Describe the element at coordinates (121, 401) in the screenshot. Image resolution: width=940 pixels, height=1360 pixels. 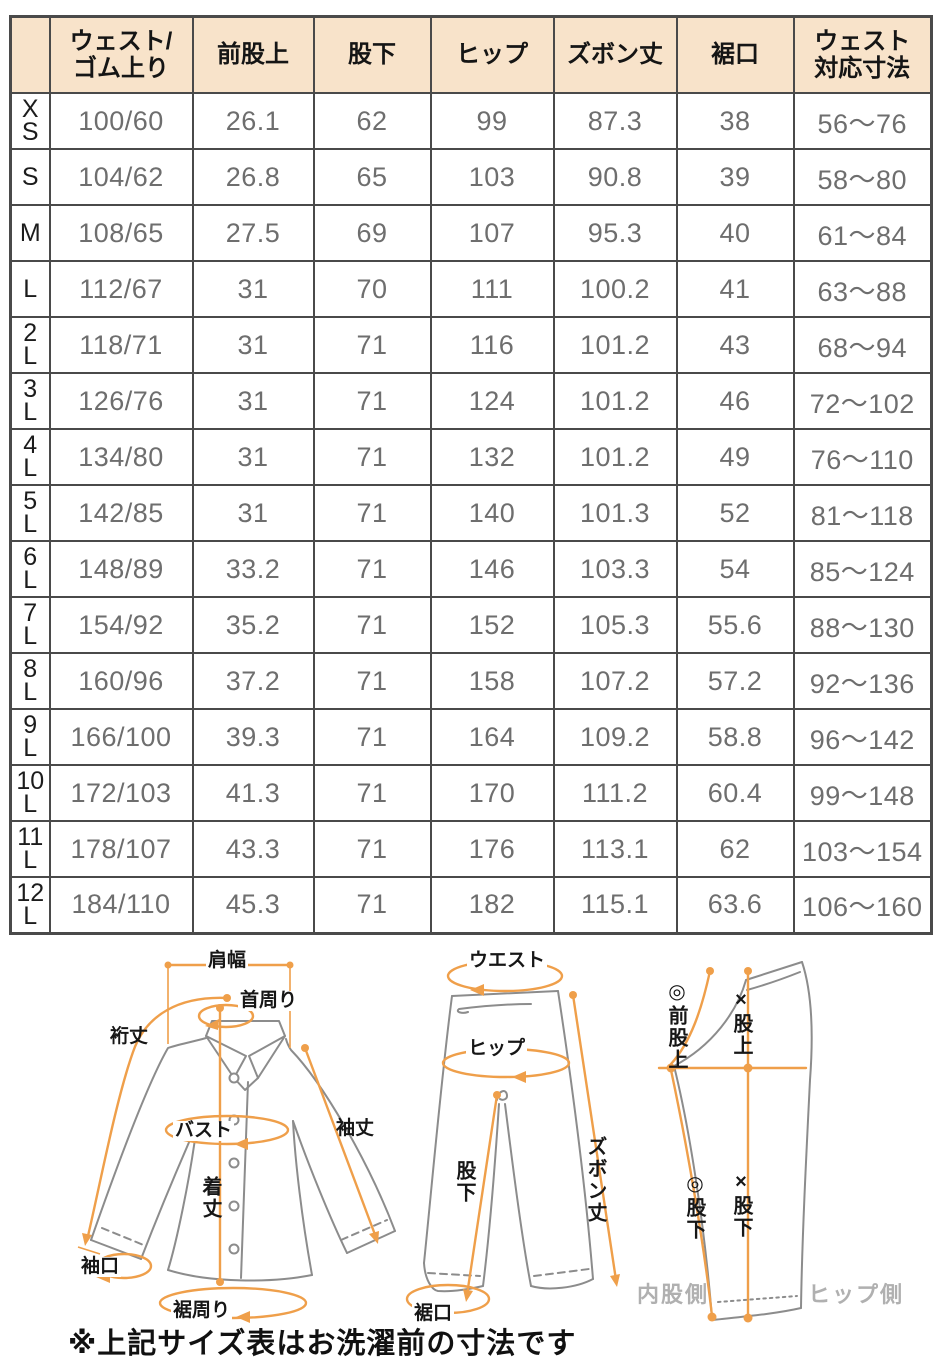
I see `value-cell: 126/76` at that location.